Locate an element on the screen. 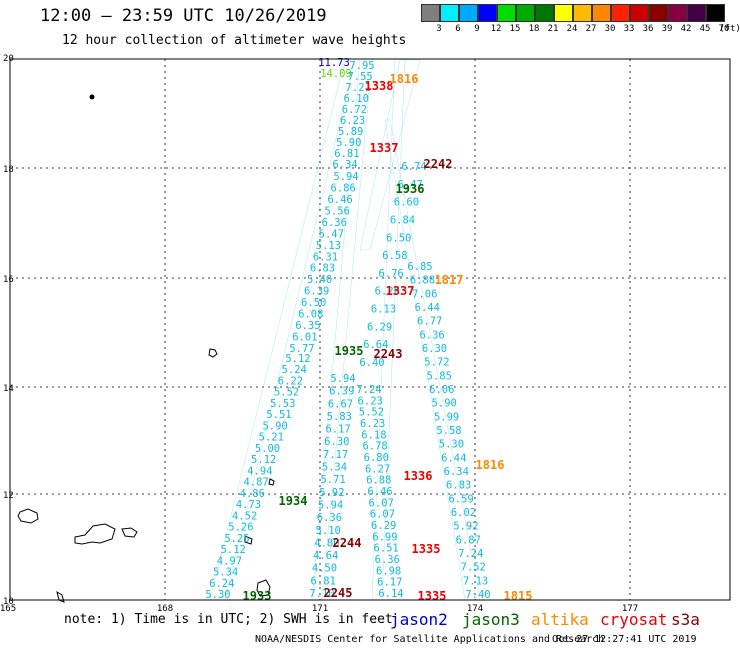  wave-height-value: 5.12 is located at coordinates (263, 460).